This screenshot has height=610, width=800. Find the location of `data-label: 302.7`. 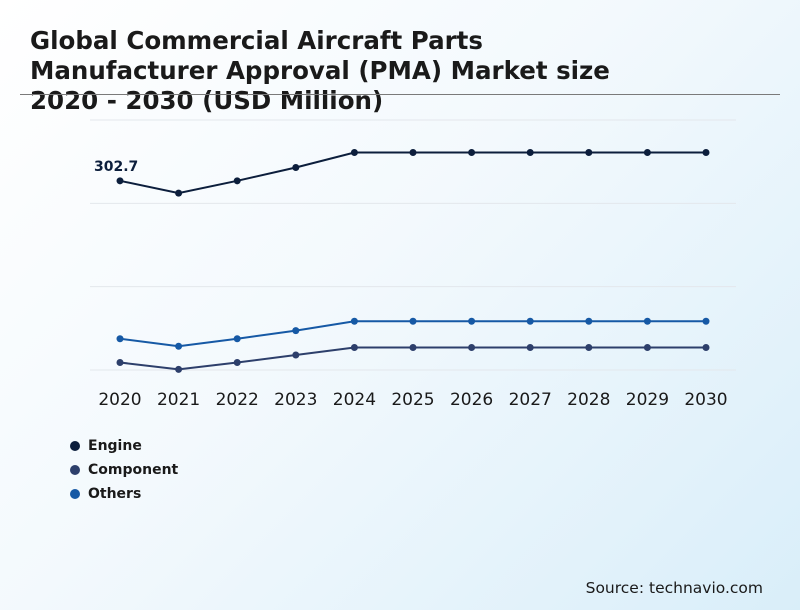

data-label: 302.7 is located at coordinates (116, 167).